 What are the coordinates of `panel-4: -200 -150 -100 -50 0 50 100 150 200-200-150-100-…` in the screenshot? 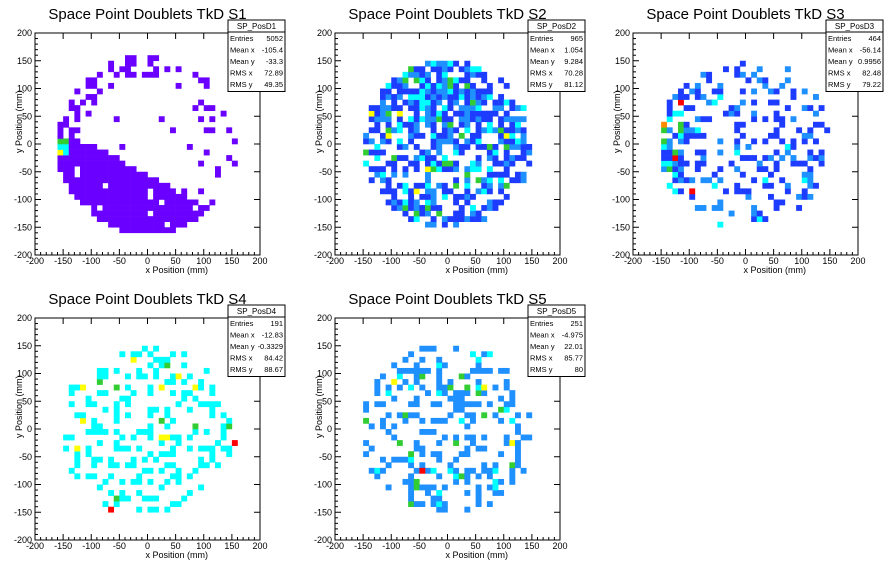 It's located at (150, 425).